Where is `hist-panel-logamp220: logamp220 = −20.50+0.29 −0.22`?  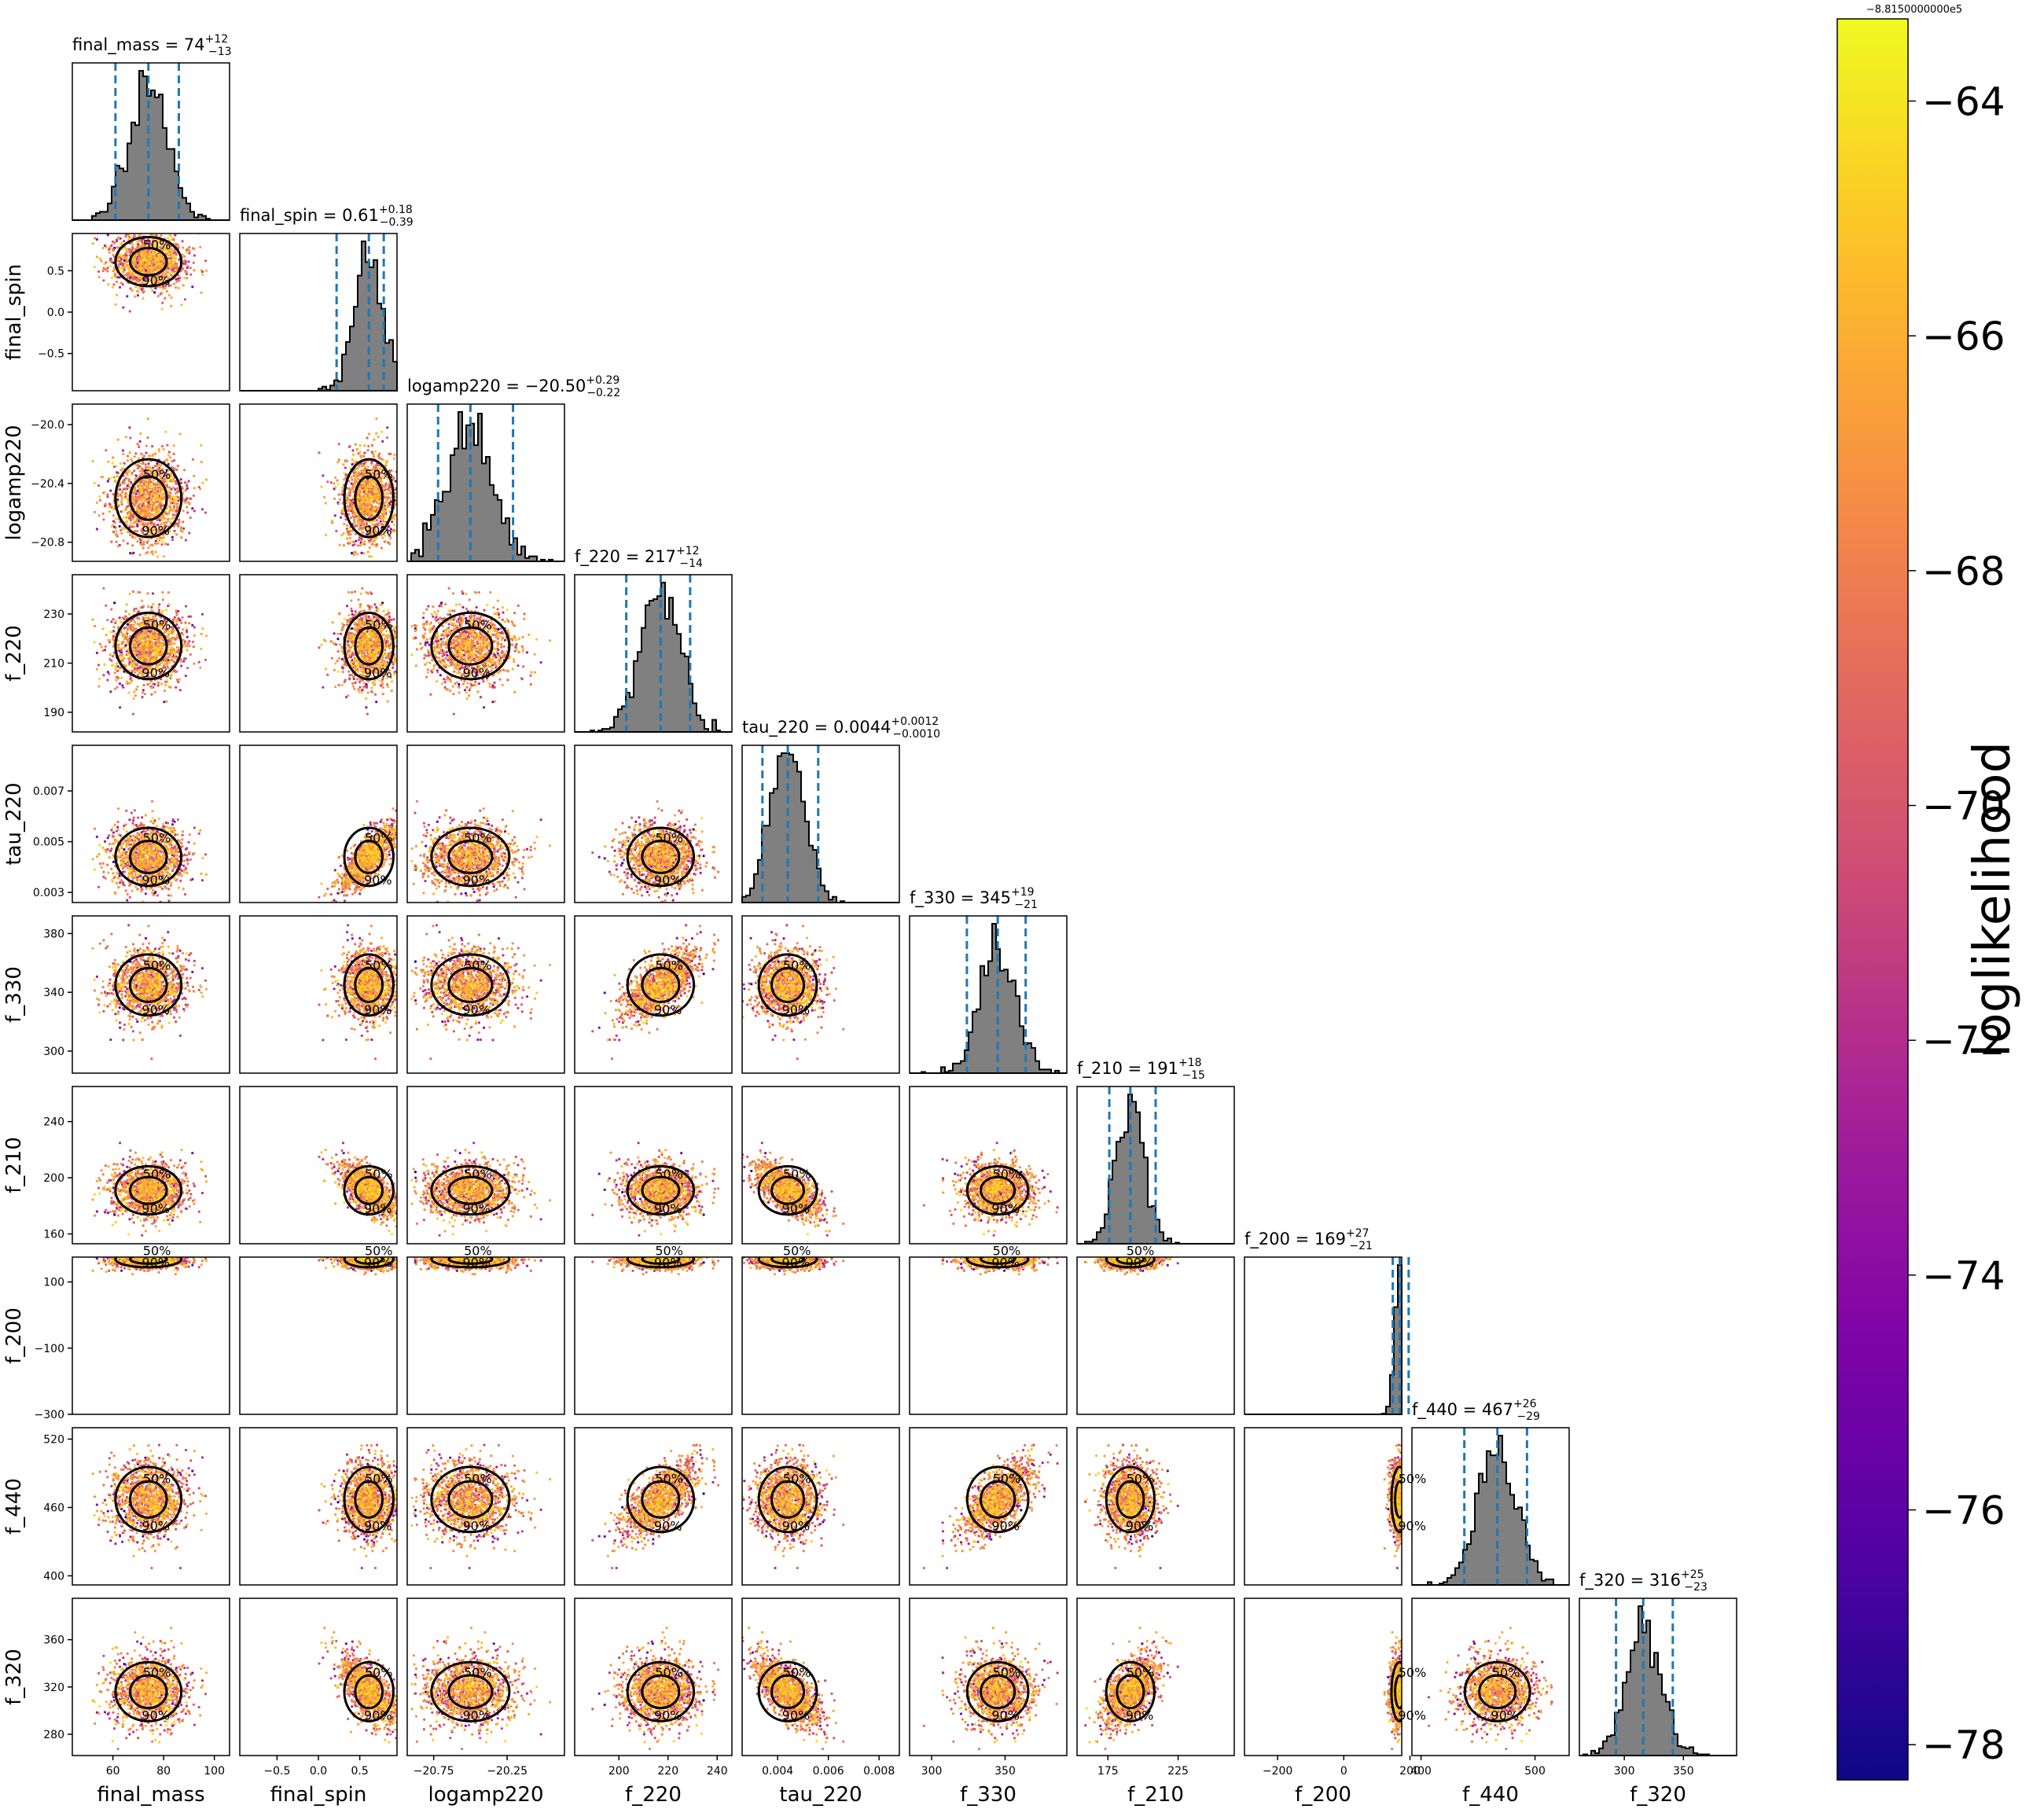 hist-panel-logamp220: logamp220 = −20.50+0.29 −0.22 is located at coordinates (513, 467).